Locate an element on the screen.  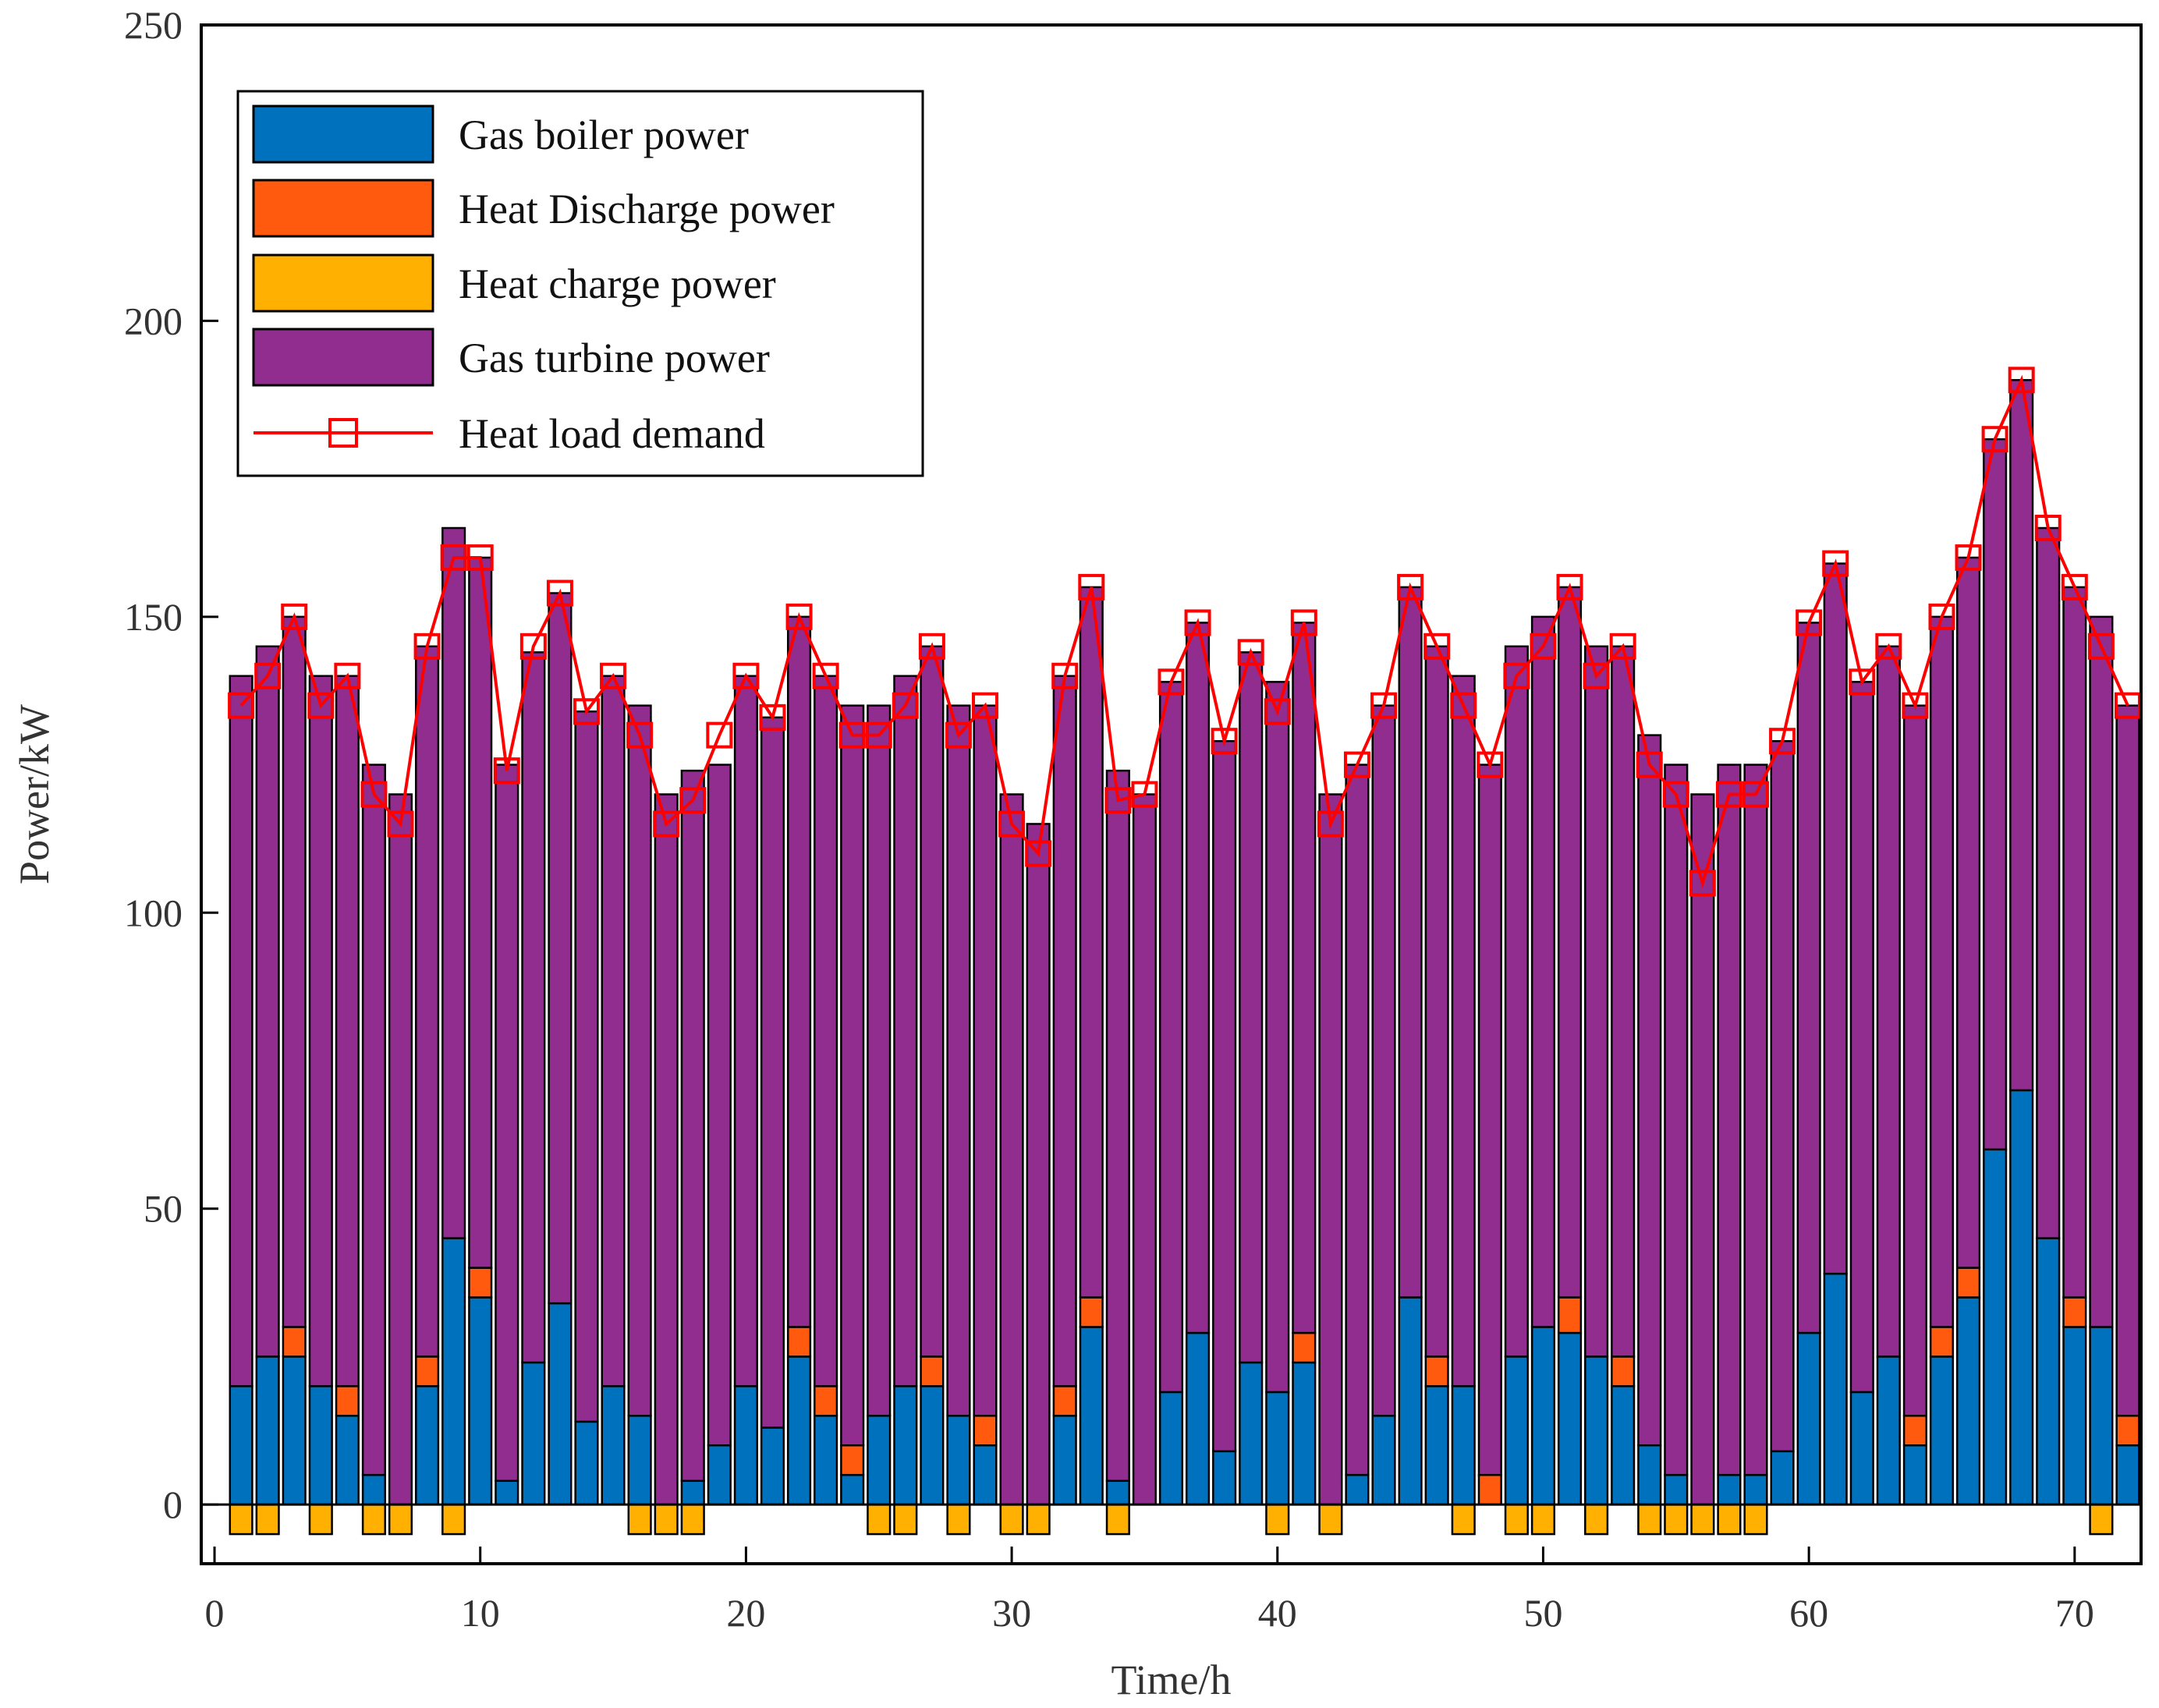
legend-swatch-heat-charge is located at coordinates (343, 283).